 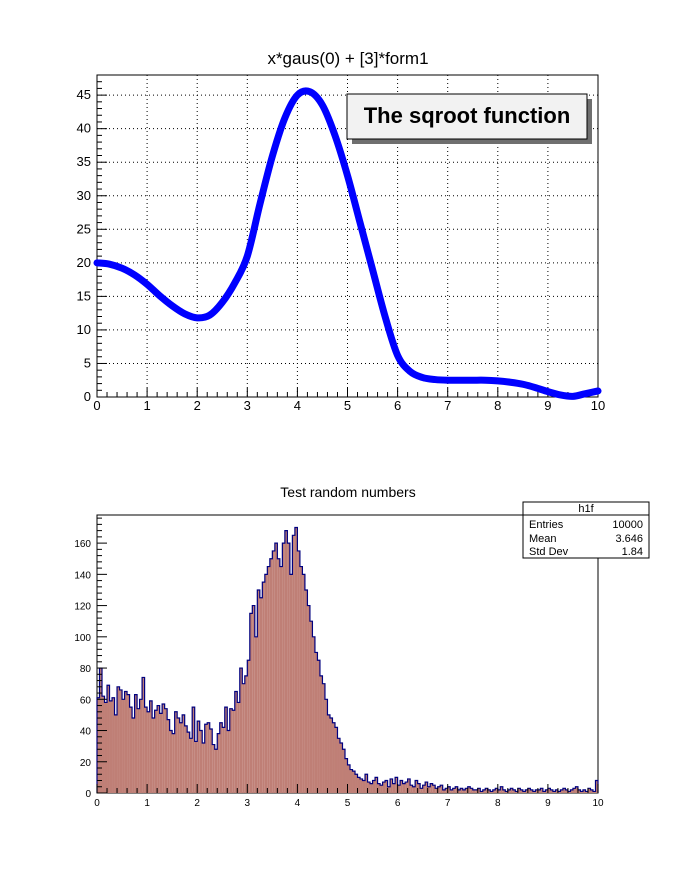 I want to click on annotation-text: The sqroot function, so click(x=467, y=115).